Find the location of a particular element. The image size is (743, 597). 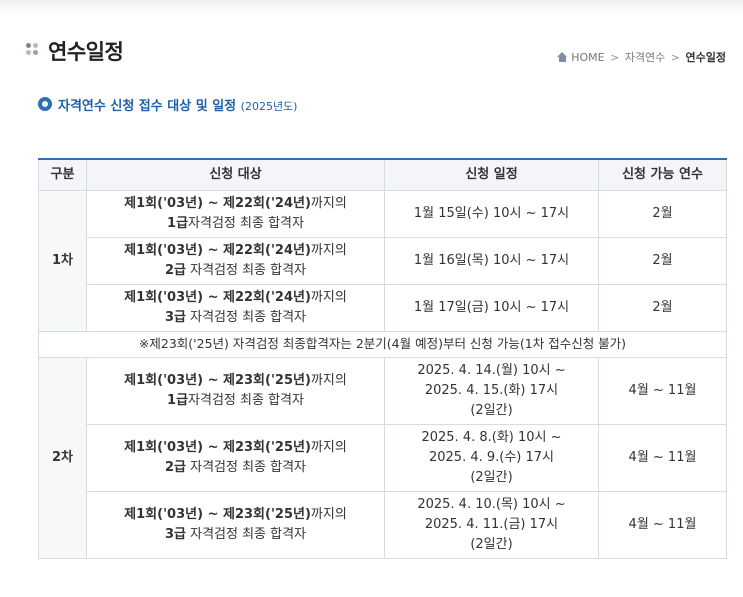

column-header: 신청 가능 연수 is located at coordinates (662, 174).